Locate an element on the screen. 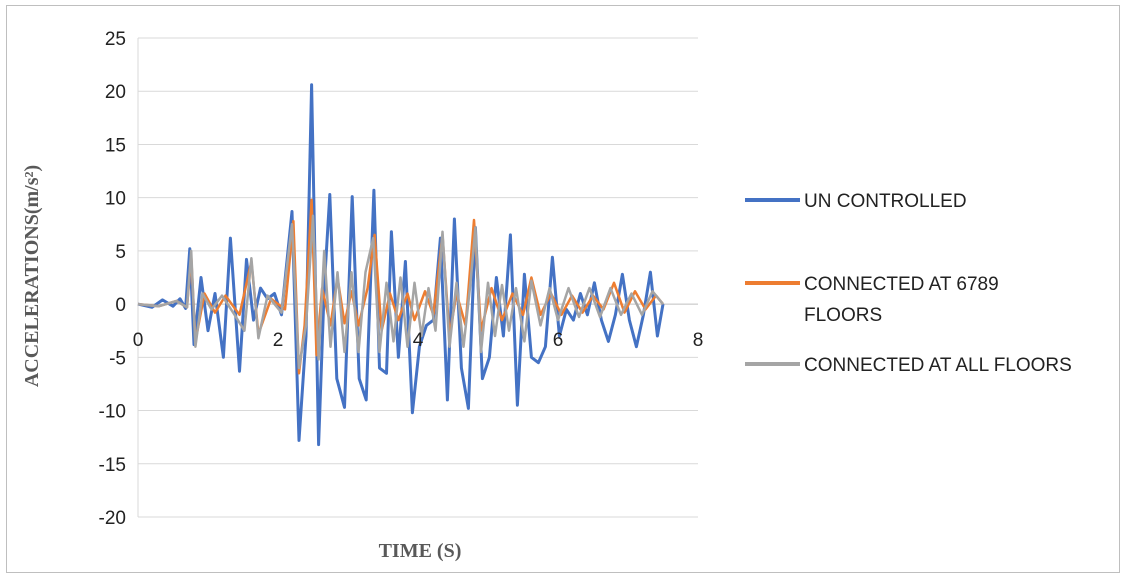 The height and width of the screenshot is (579, 1126). series-connected-all-floors is located at coordinates (400, 292).